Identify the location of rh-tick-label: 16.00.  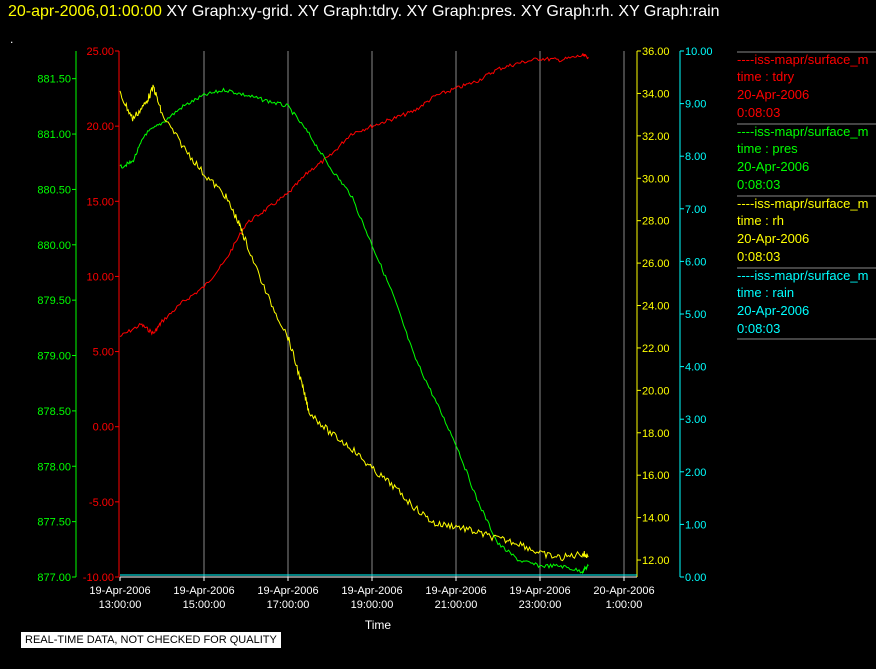
(656, 476).